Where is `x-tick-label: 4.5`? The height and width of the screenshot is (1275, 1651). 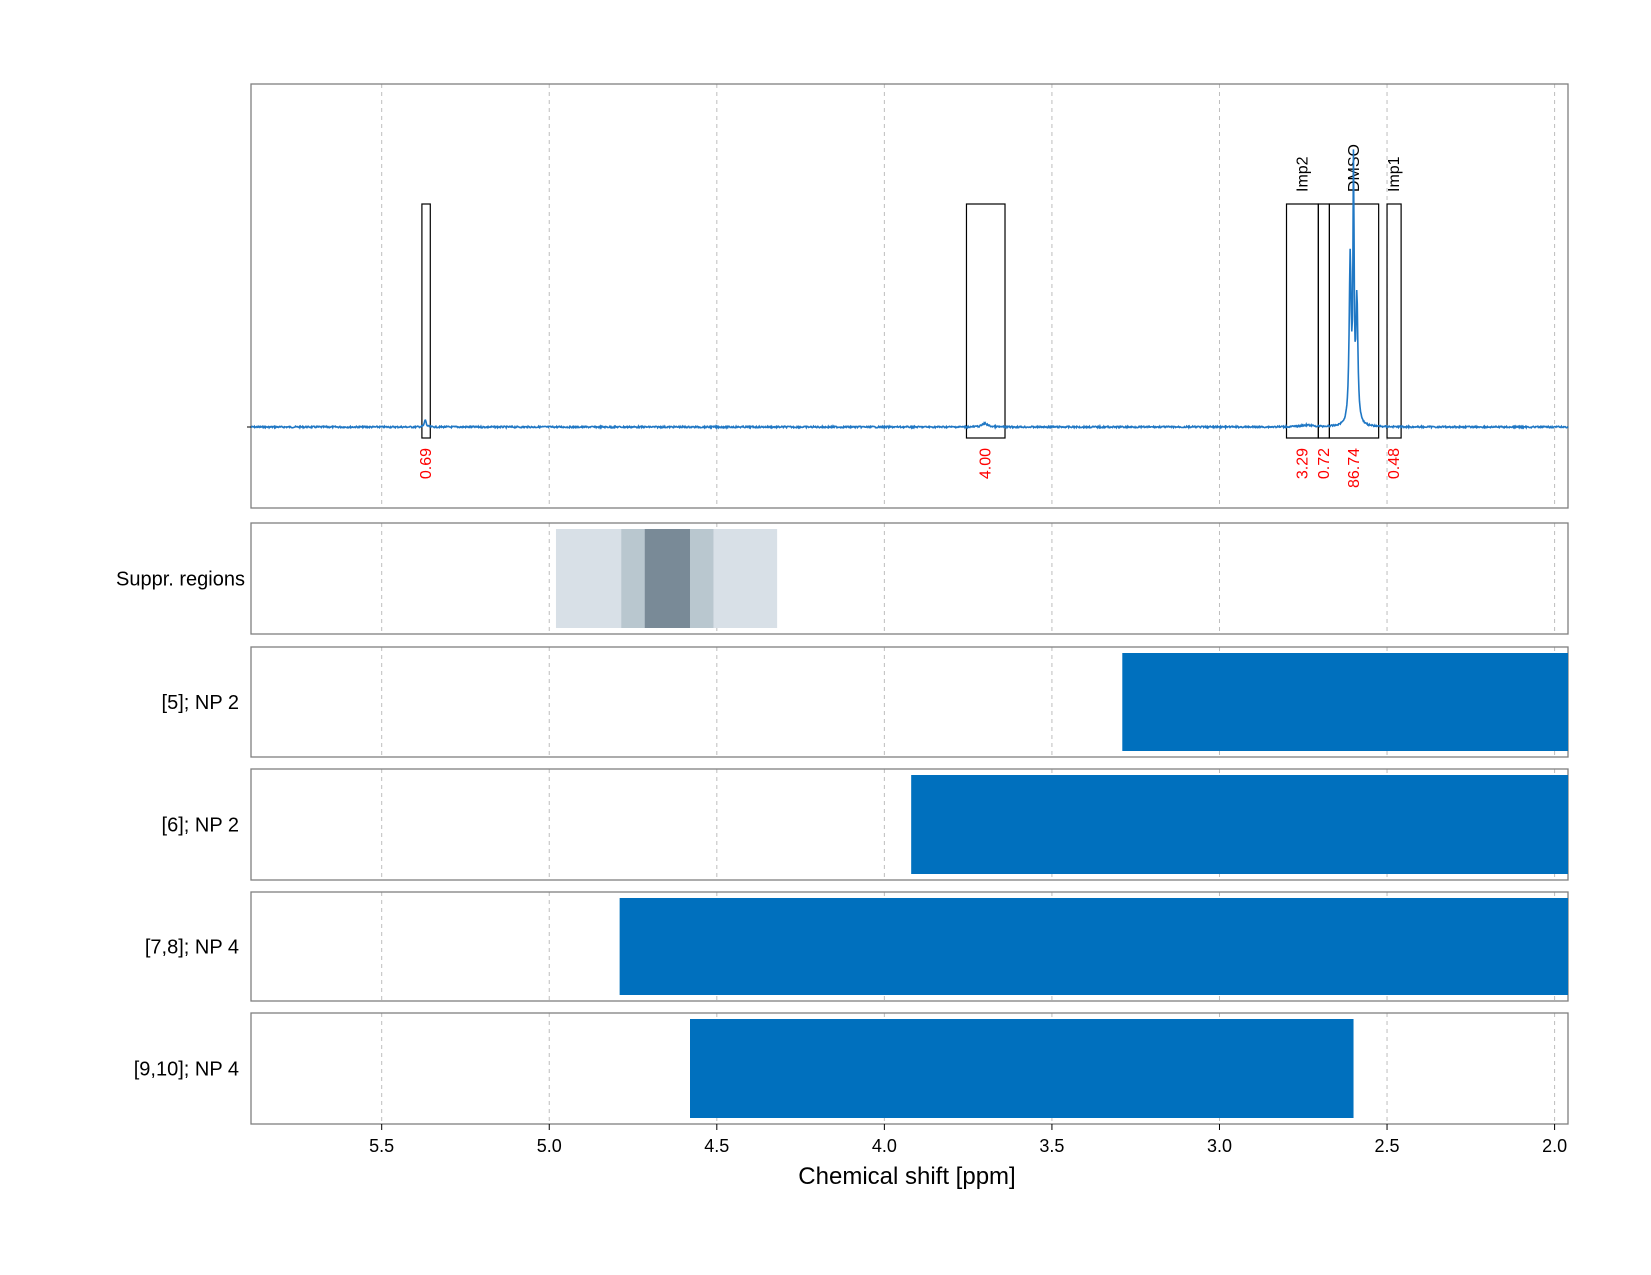
x-tick-label: 4.5 is located at coordinates (716, 1146).